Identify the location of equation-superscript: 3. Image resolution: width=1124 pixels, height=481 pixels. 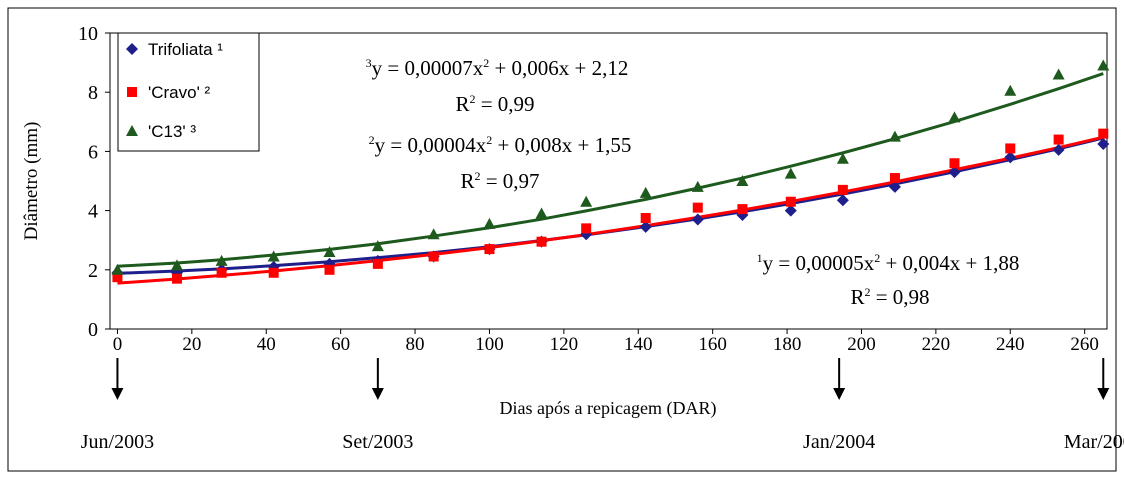
(369, 63).